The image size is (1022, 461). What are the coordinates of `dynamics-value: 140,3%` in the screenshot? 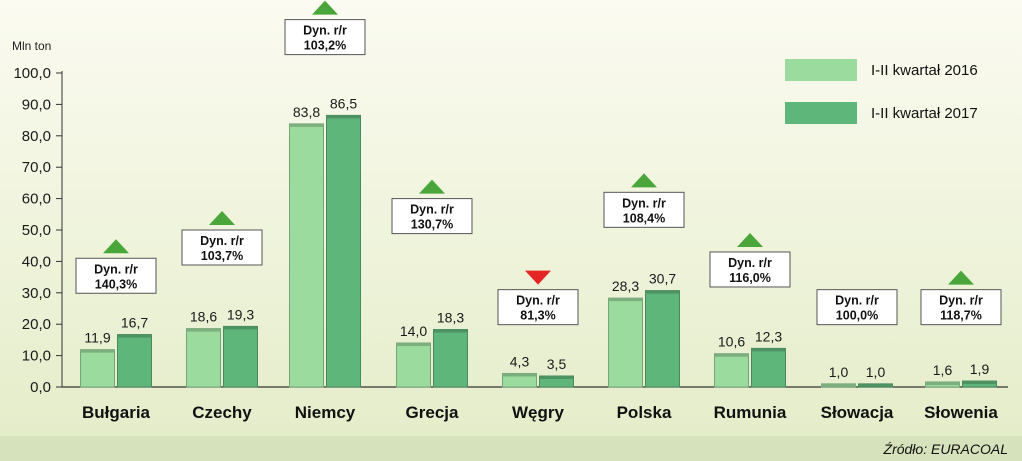 It's located at (116, 284).